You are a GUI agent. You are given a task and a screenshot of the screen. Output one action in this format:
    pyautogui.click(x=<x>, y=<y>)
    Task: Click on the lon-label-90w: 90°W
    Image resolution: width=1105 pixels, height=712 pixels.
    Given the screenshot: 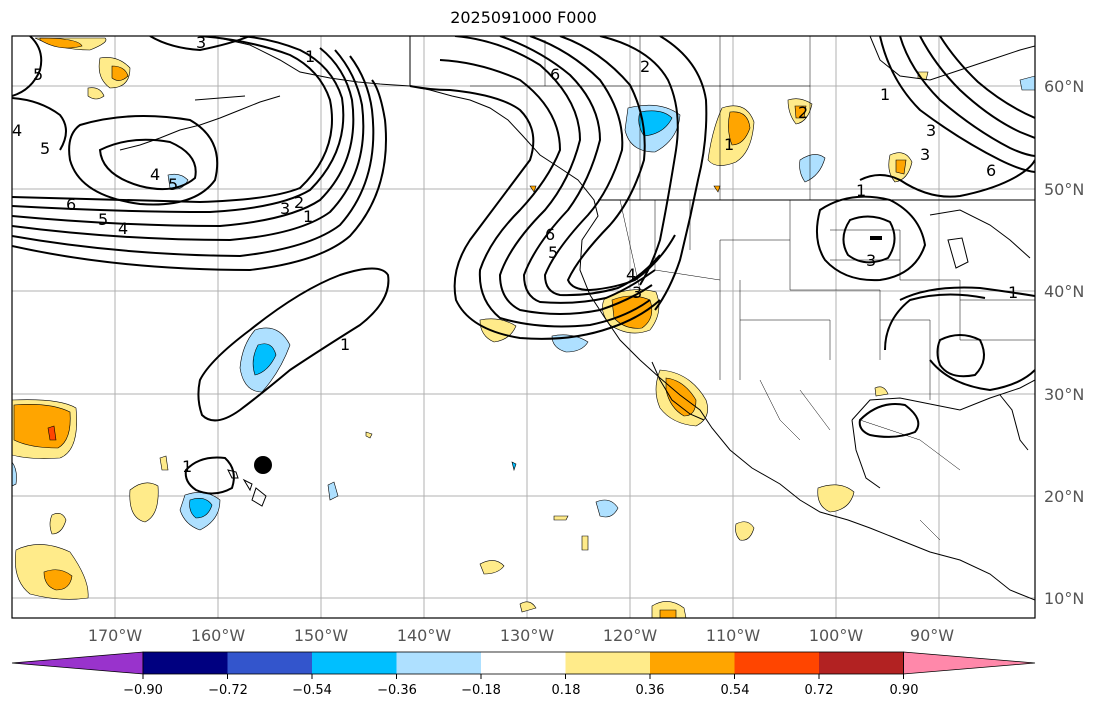 What is the action you would take?
    pyautogui.click(x=932, y=635)
    